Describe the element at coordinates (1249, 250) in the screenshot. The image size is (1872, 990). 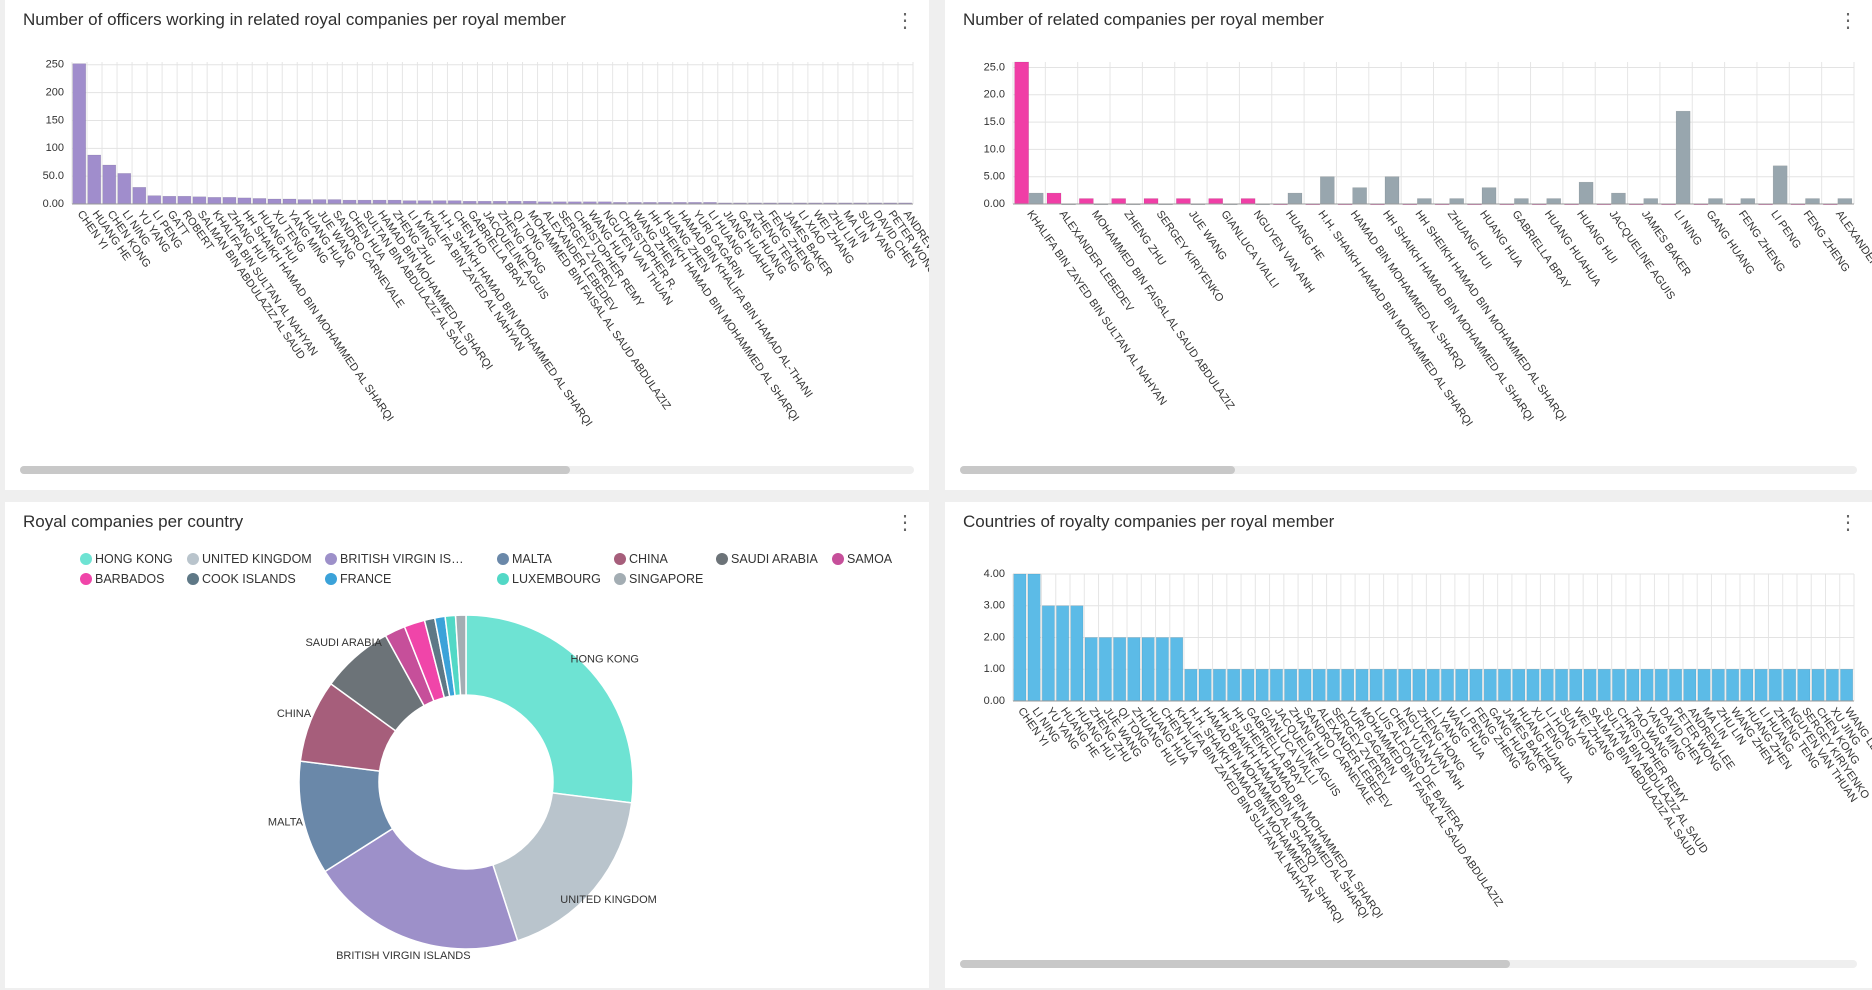
I see `x-tick-label: GIANLUCA VIALLI` at that location.